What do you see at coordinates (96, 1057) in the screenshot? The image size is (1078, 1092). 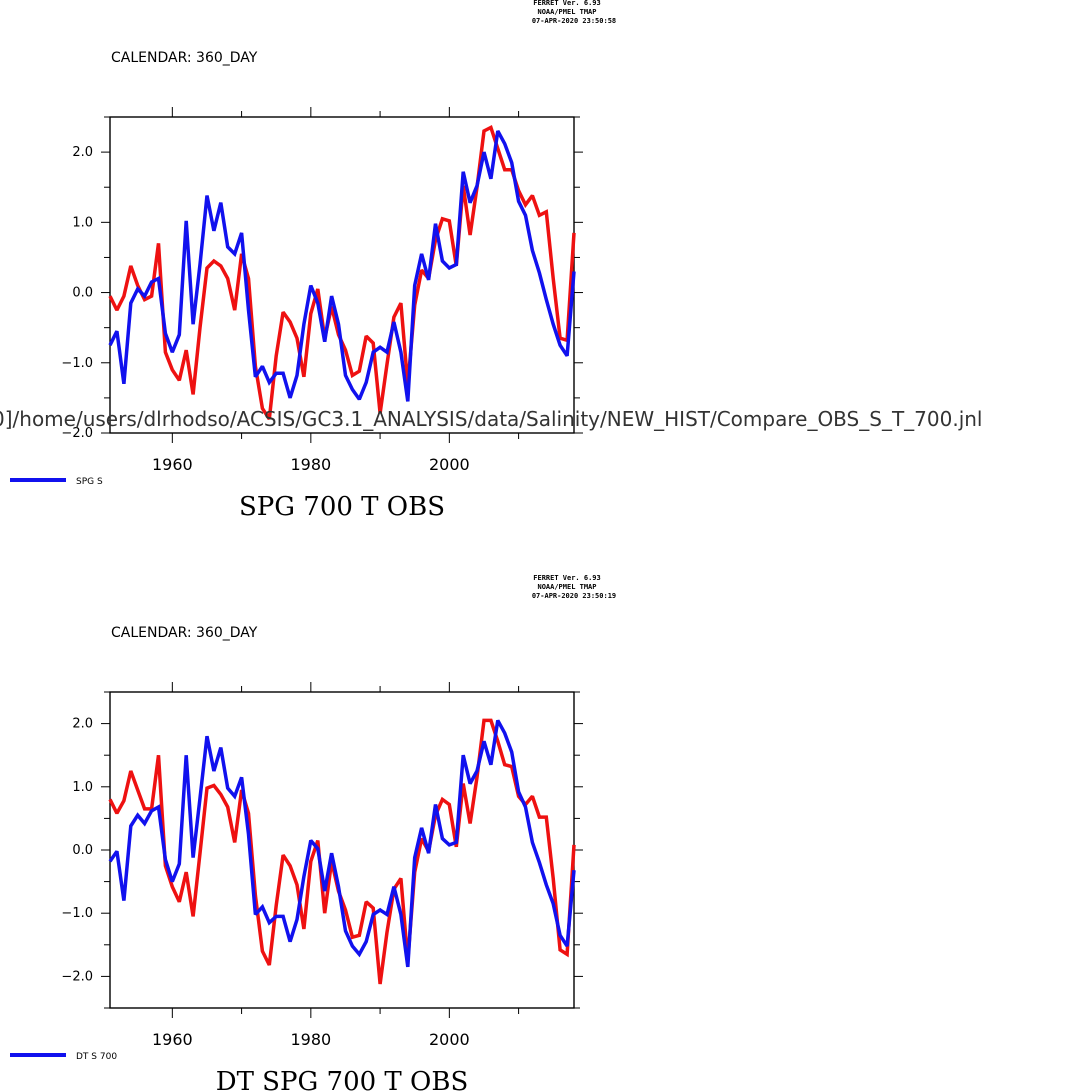 I see `legend-label: DT S 700` at bounding box center [96, 1057].